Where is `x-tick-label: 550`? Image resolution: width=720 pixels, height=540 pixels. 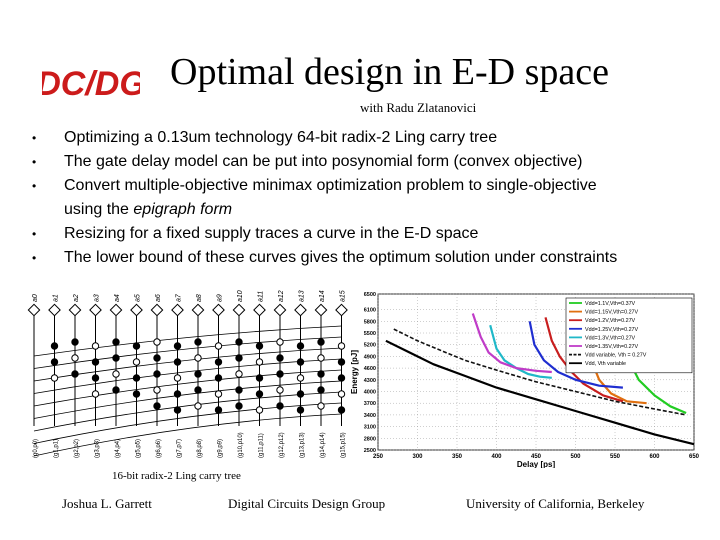 x-tick-label: 550 is located at coordinates (615, 457).